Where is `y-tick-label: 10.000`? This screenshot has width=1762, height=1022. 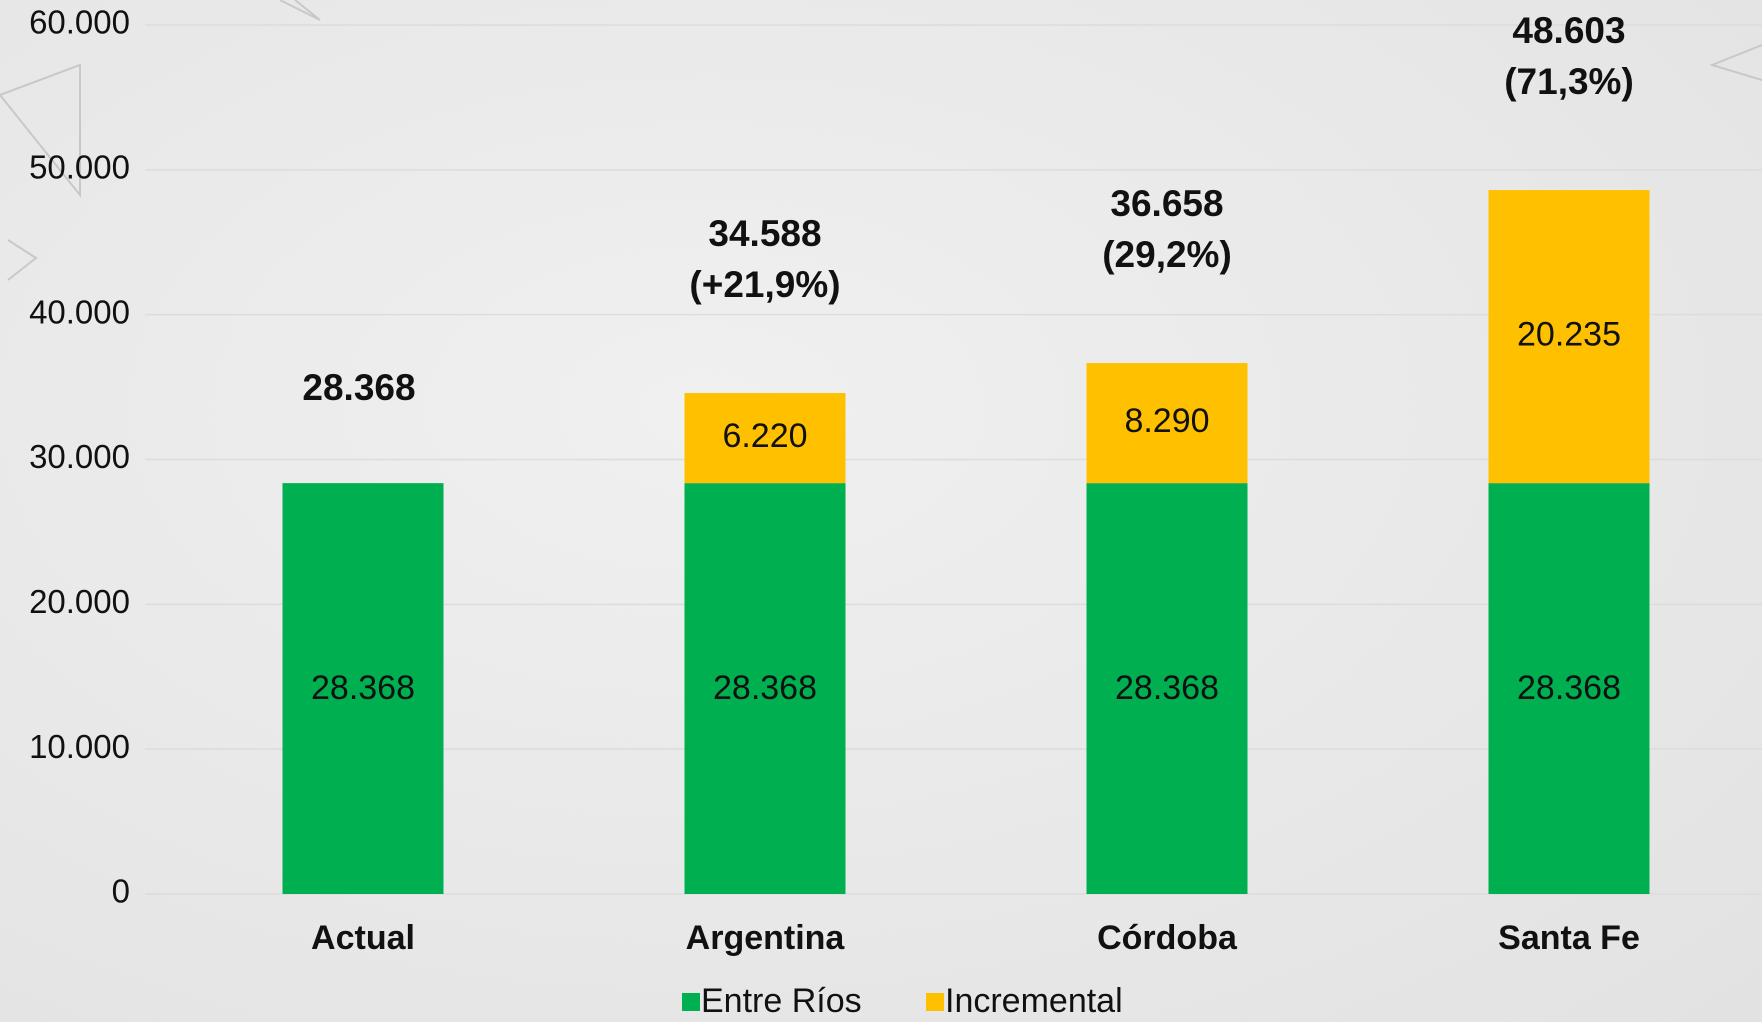 y-tick-label: 10.000 is located at coordinates (79, 746).